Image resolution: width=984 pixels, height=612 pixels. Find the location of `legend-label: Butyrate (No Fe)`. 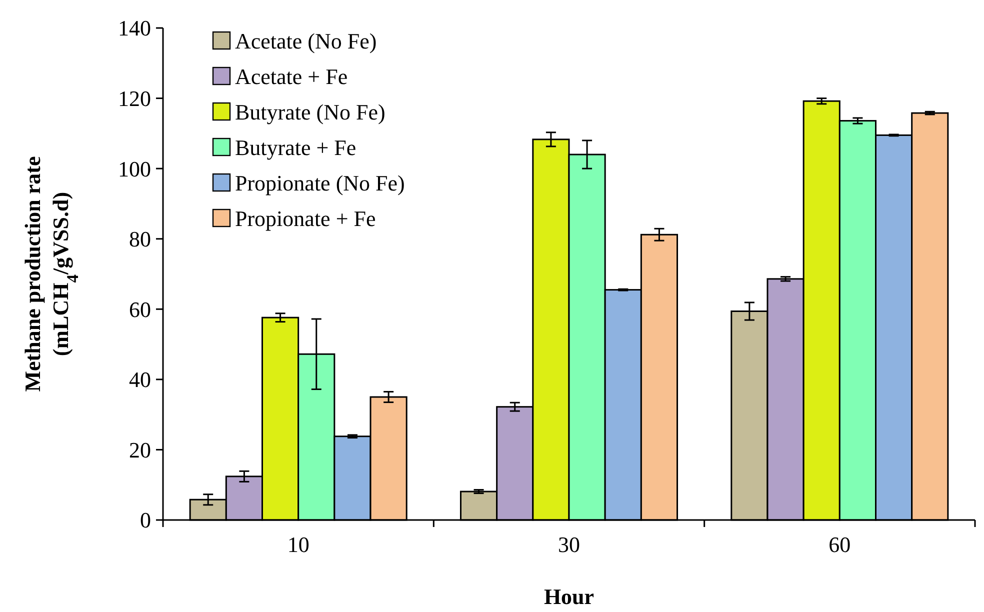

legend-label: Butyrate (No Fe) is located at coordinates (310, 112).